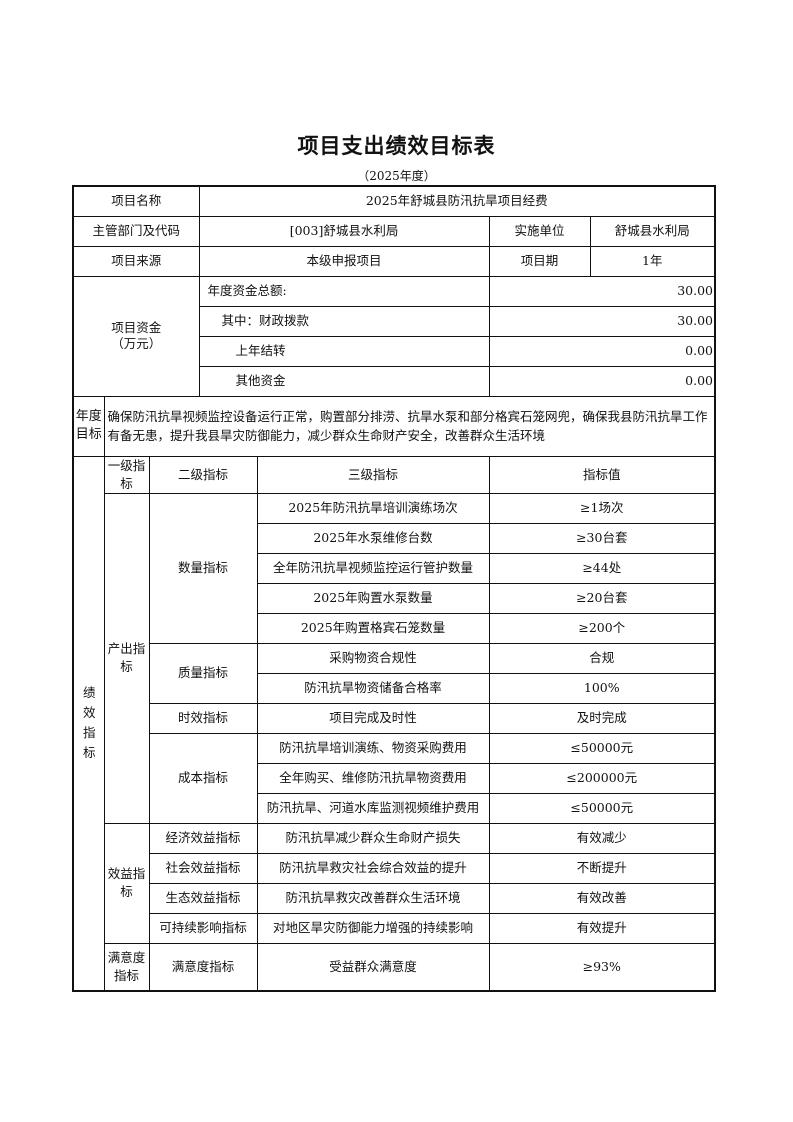 This screenshot has width=793, height=1122. What do you see at coordinates (203, 778) in the screenshot?
I see `level2-indicator: 成本指标` at bounding box center [203, 778].